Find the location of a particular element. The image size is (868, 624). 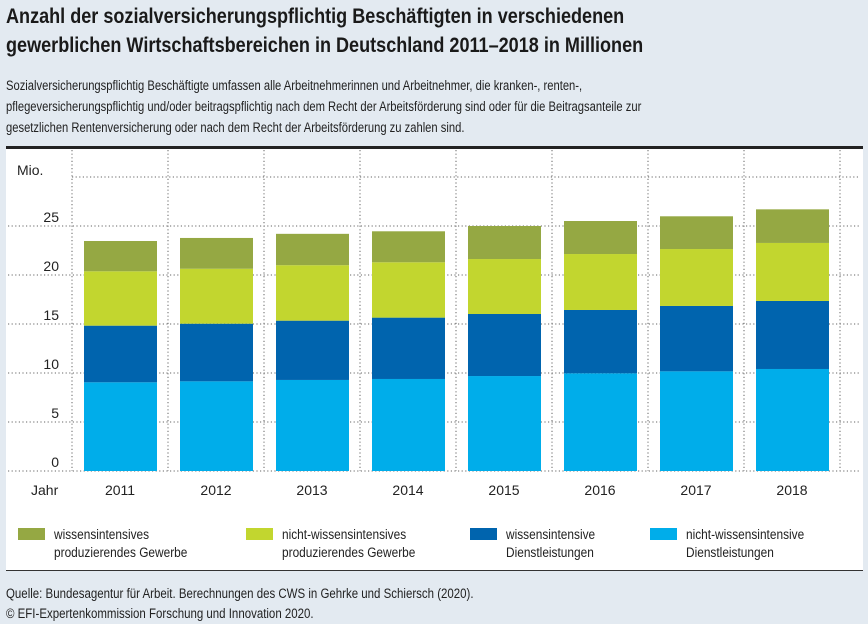

y-tick-label: 15 is located at coordinates (51, 315).